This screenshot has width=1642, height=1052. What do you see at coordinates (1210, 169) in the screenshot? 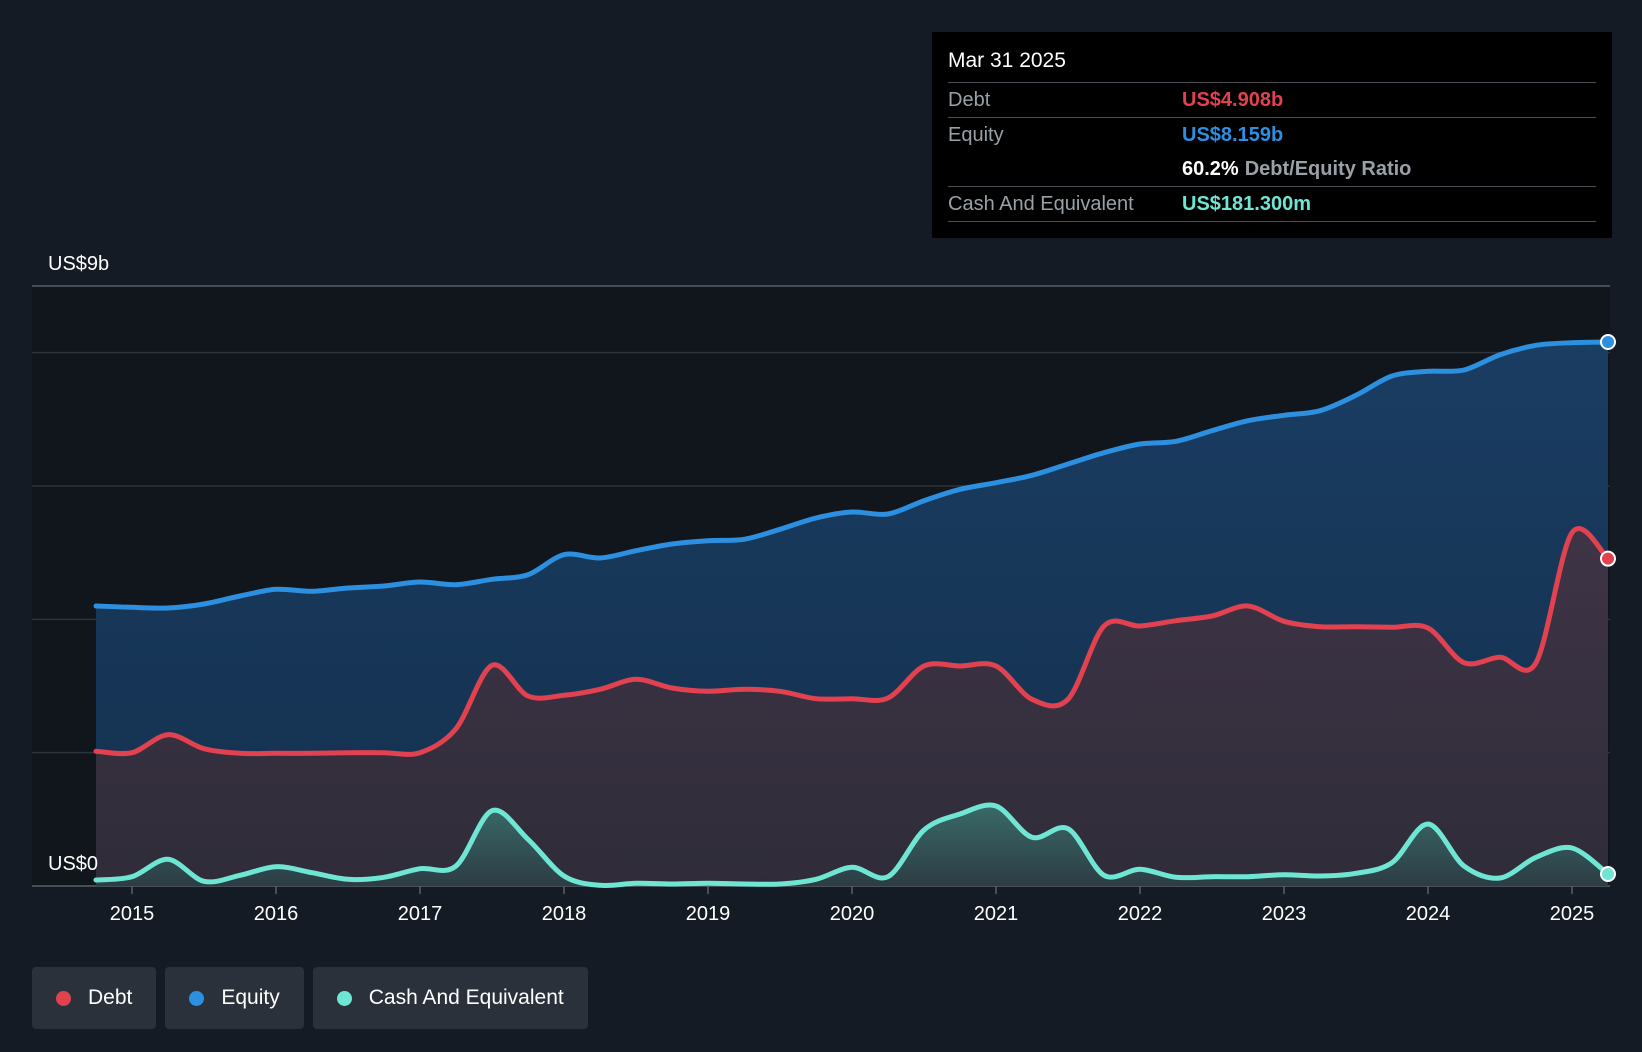
I see `tooltip-ratio-value: 60.2%` at bounding box center [1210, 169].